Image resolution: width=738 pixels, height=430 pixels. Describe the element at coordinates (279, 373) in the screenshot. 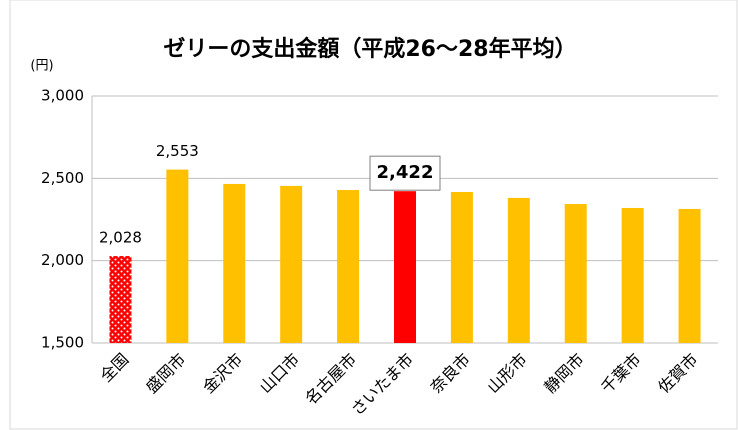

I see `x-tick-label: 山口市` at that location.